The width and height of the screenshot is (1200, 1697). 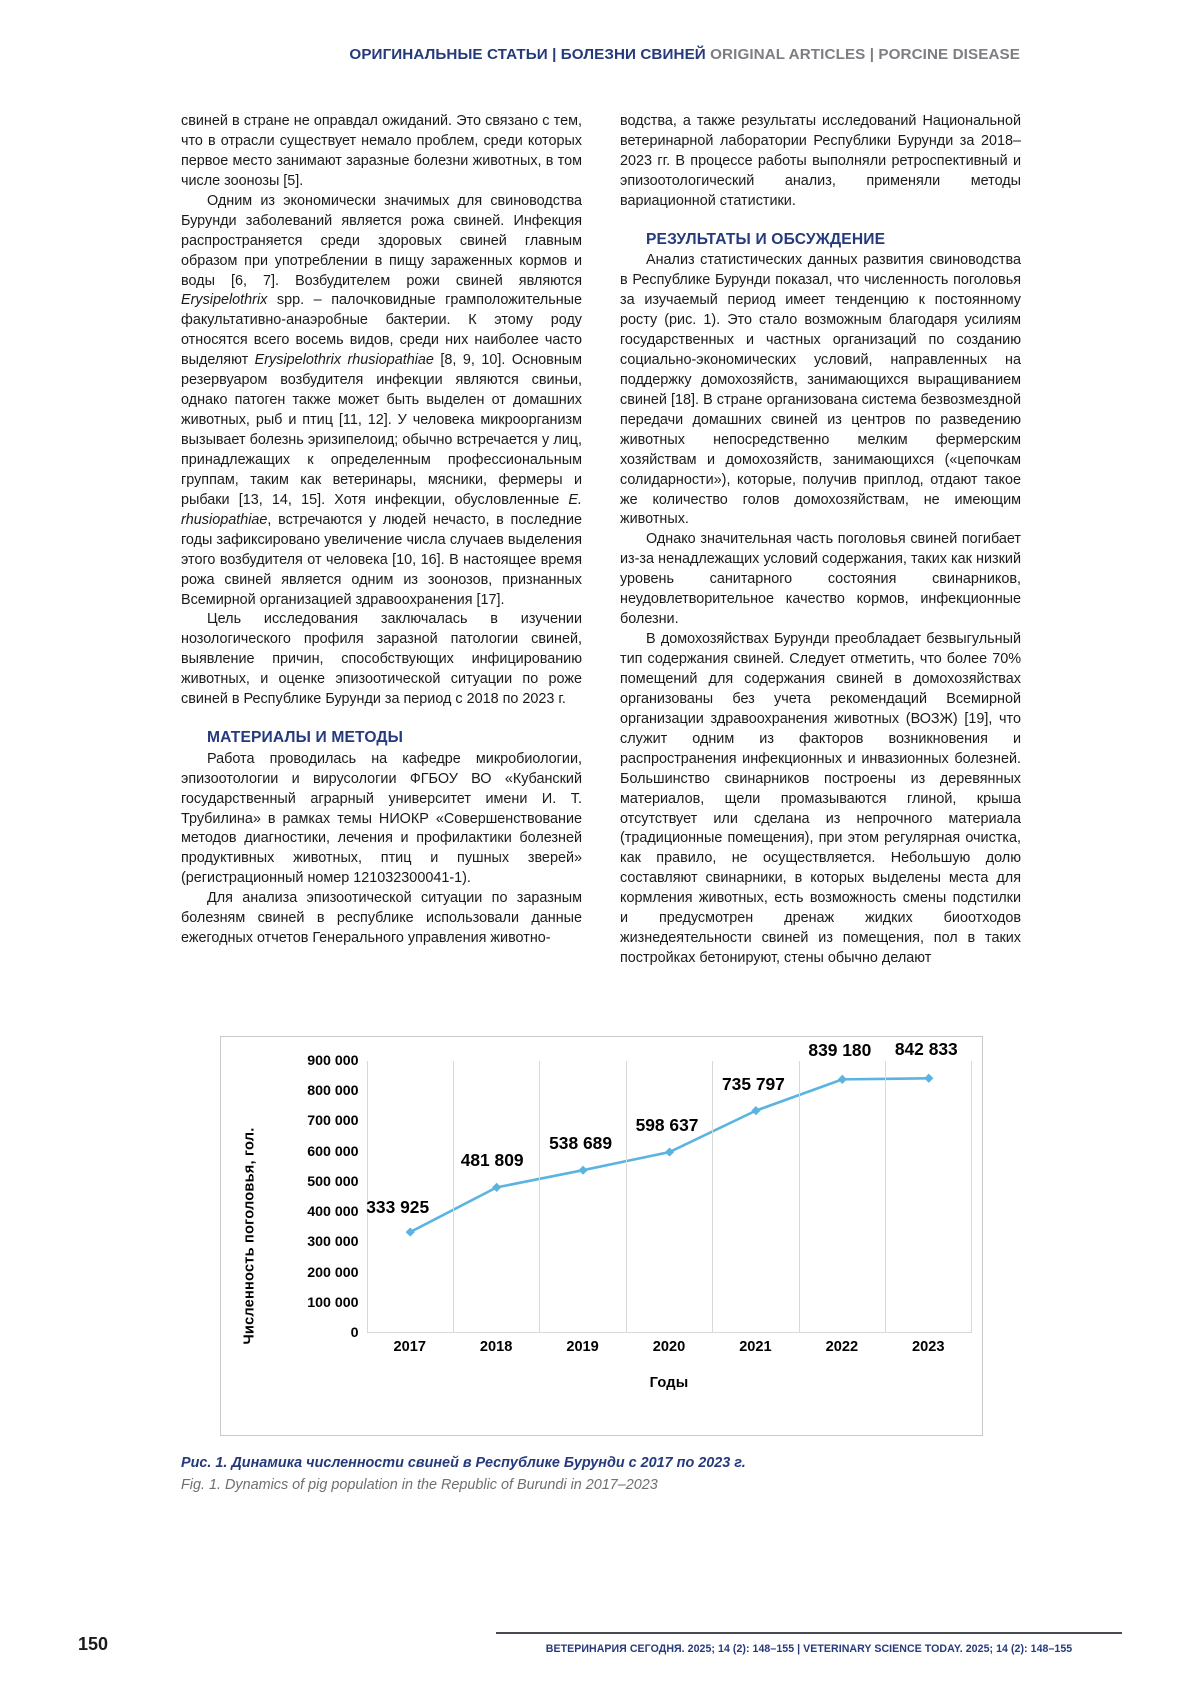 I want to click on y-tick-label: 500 000, so click(x=333, y=1181).